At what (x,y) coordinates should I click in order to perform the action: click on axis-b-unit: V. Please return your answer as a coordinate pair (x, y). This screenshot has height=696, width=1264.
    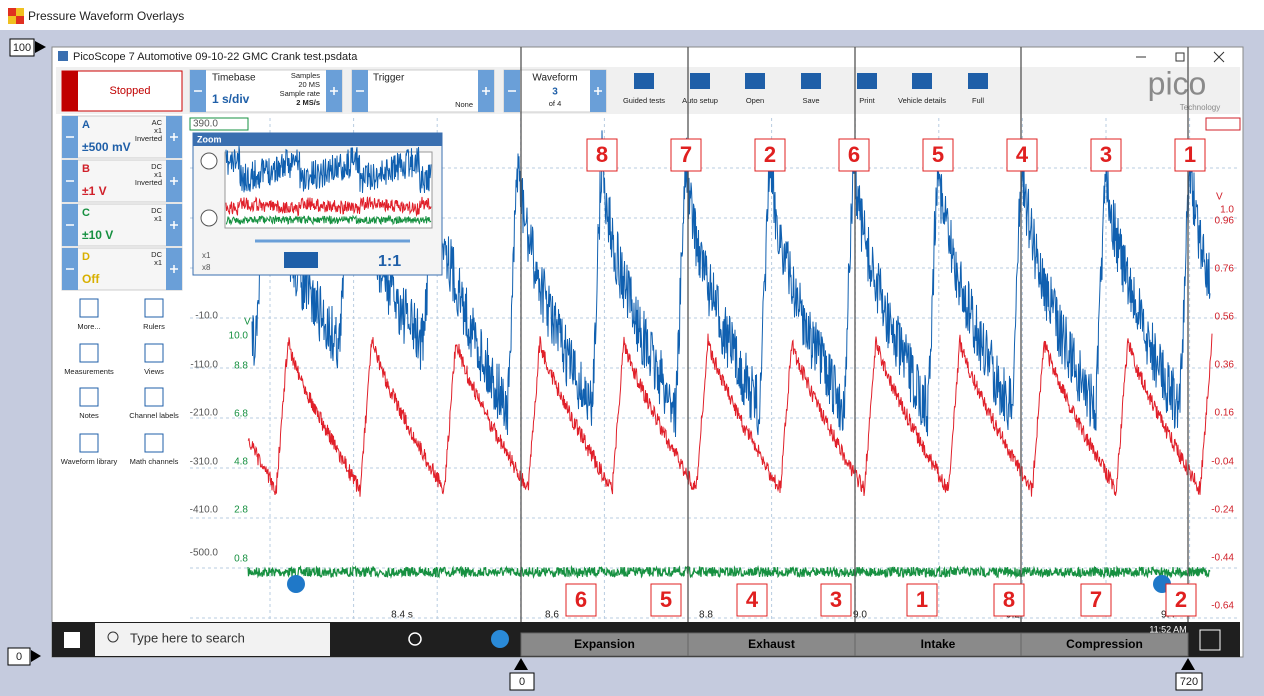
    Looking at the image, I should click on (1219, 197).